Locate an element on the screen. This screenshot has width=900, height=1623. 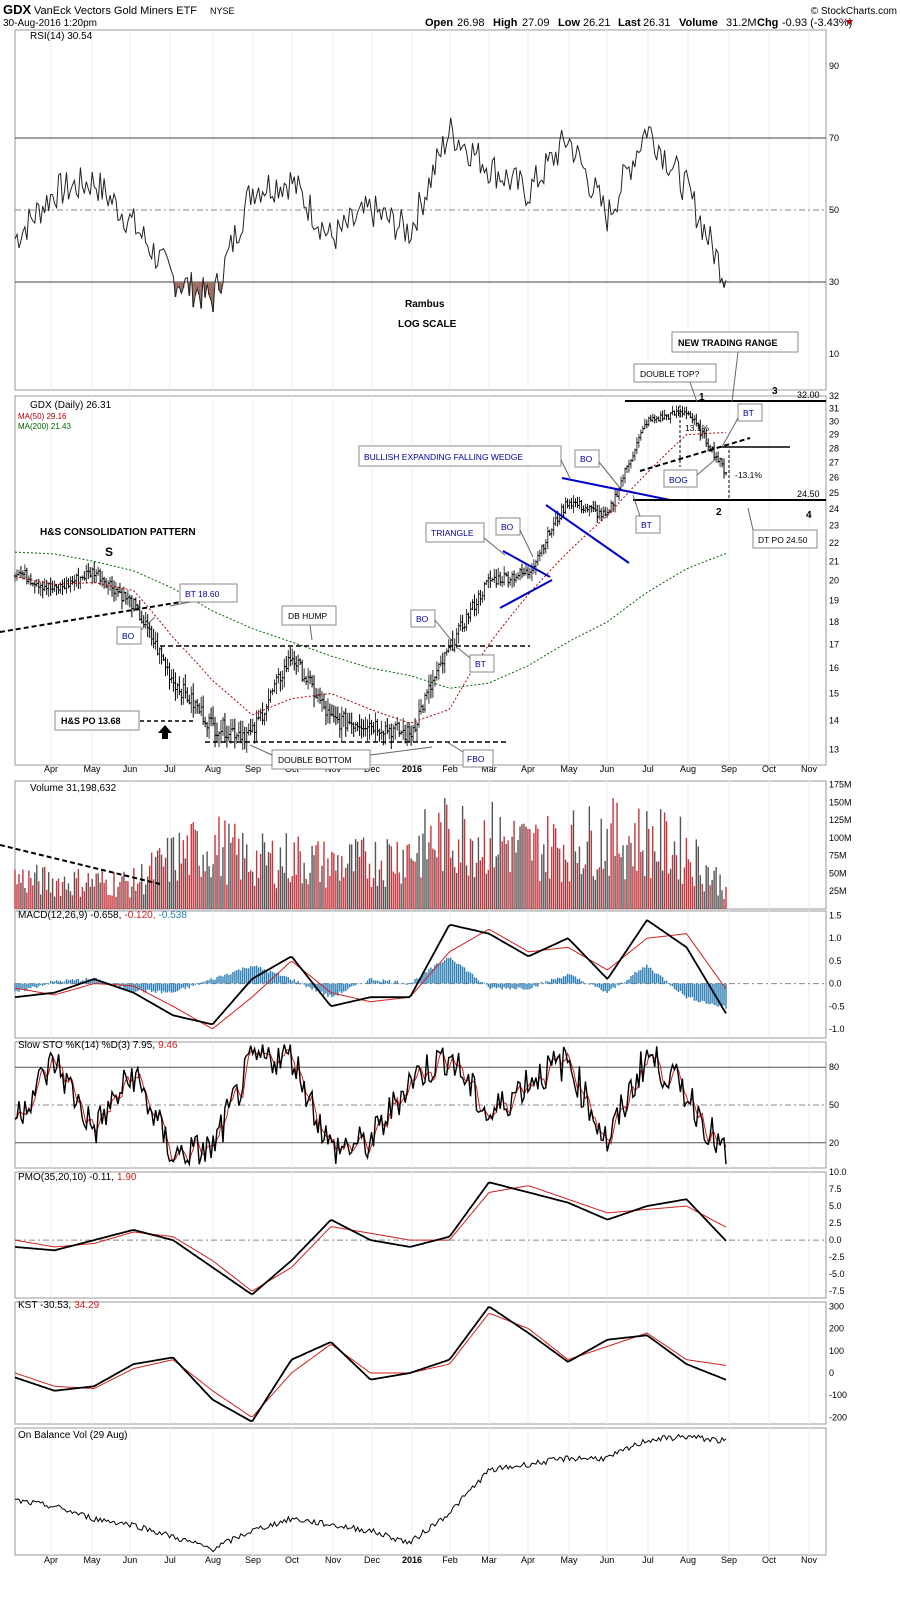
kst-line is located at coordinates (370, 1364).